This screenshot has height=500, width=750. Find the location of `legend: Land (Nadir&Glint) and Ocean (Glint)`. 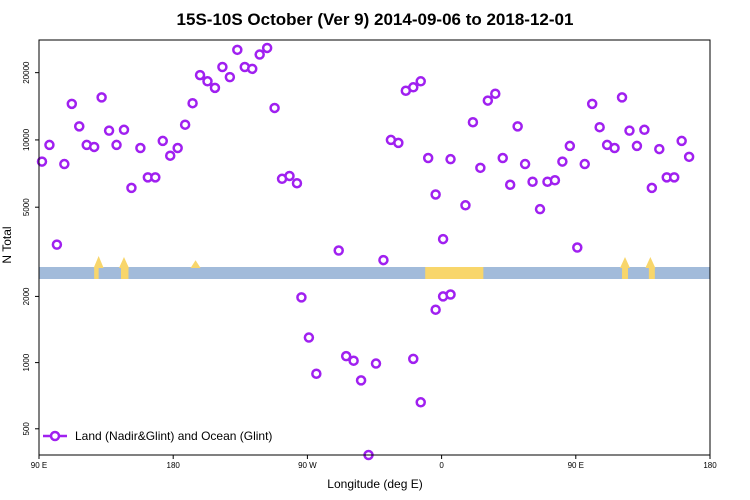

legend: Land (Nadir&Glint) and Ocean (Glint) is located at coordinates (157, 436).